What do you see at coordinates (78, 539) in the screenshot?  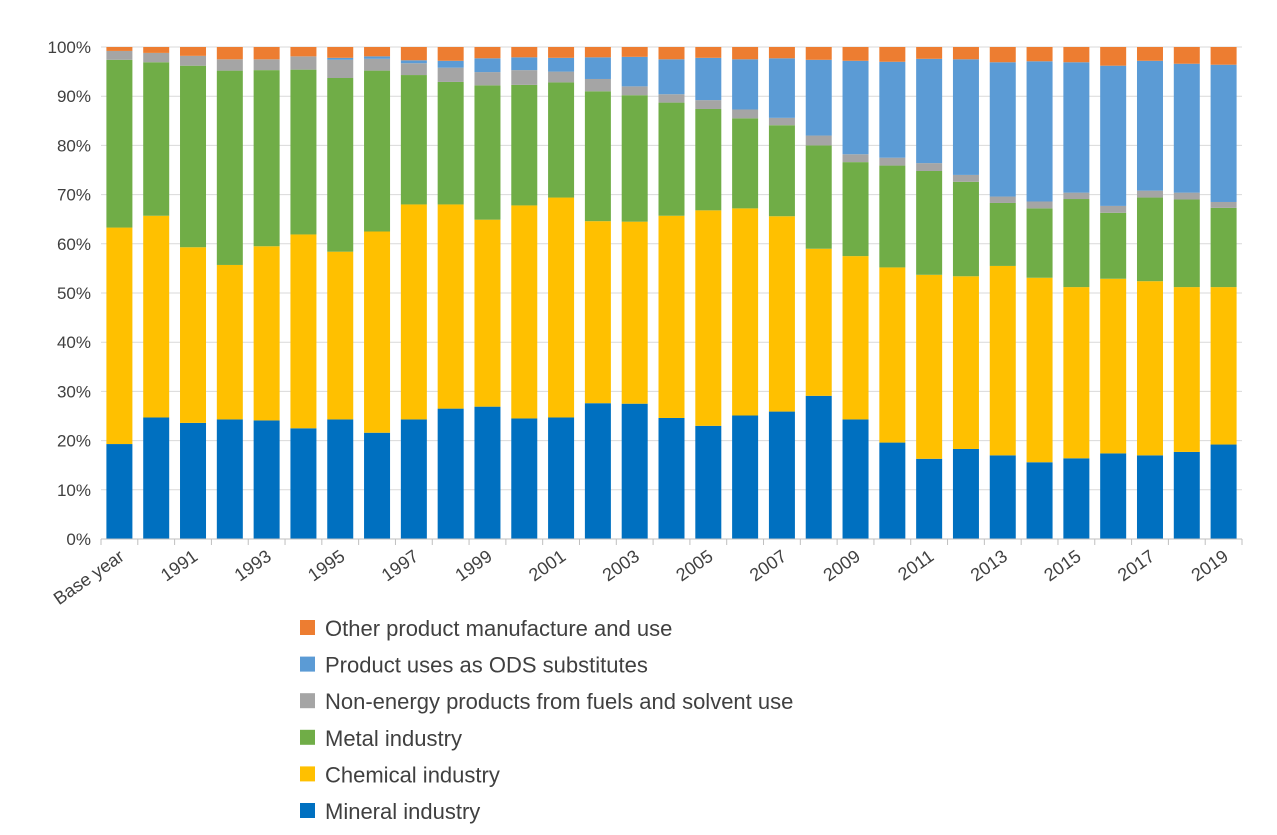 I see `y-tick-label: 0%` at bounding box center [78, 539].